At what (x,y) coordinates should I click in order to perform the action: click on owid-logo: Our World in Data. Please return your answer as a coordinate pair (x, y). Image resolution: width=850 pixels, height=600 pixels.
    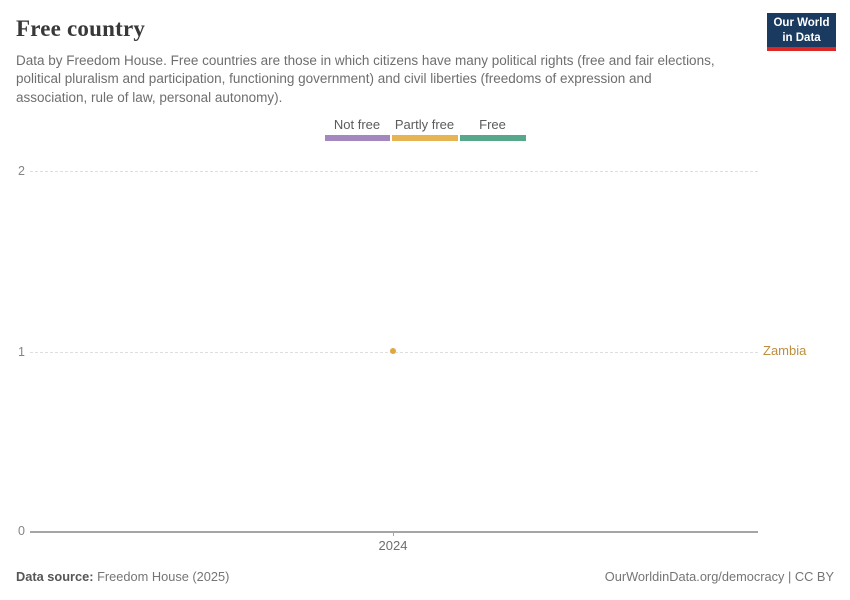
    Looking at the image, I should click on (801, 32).